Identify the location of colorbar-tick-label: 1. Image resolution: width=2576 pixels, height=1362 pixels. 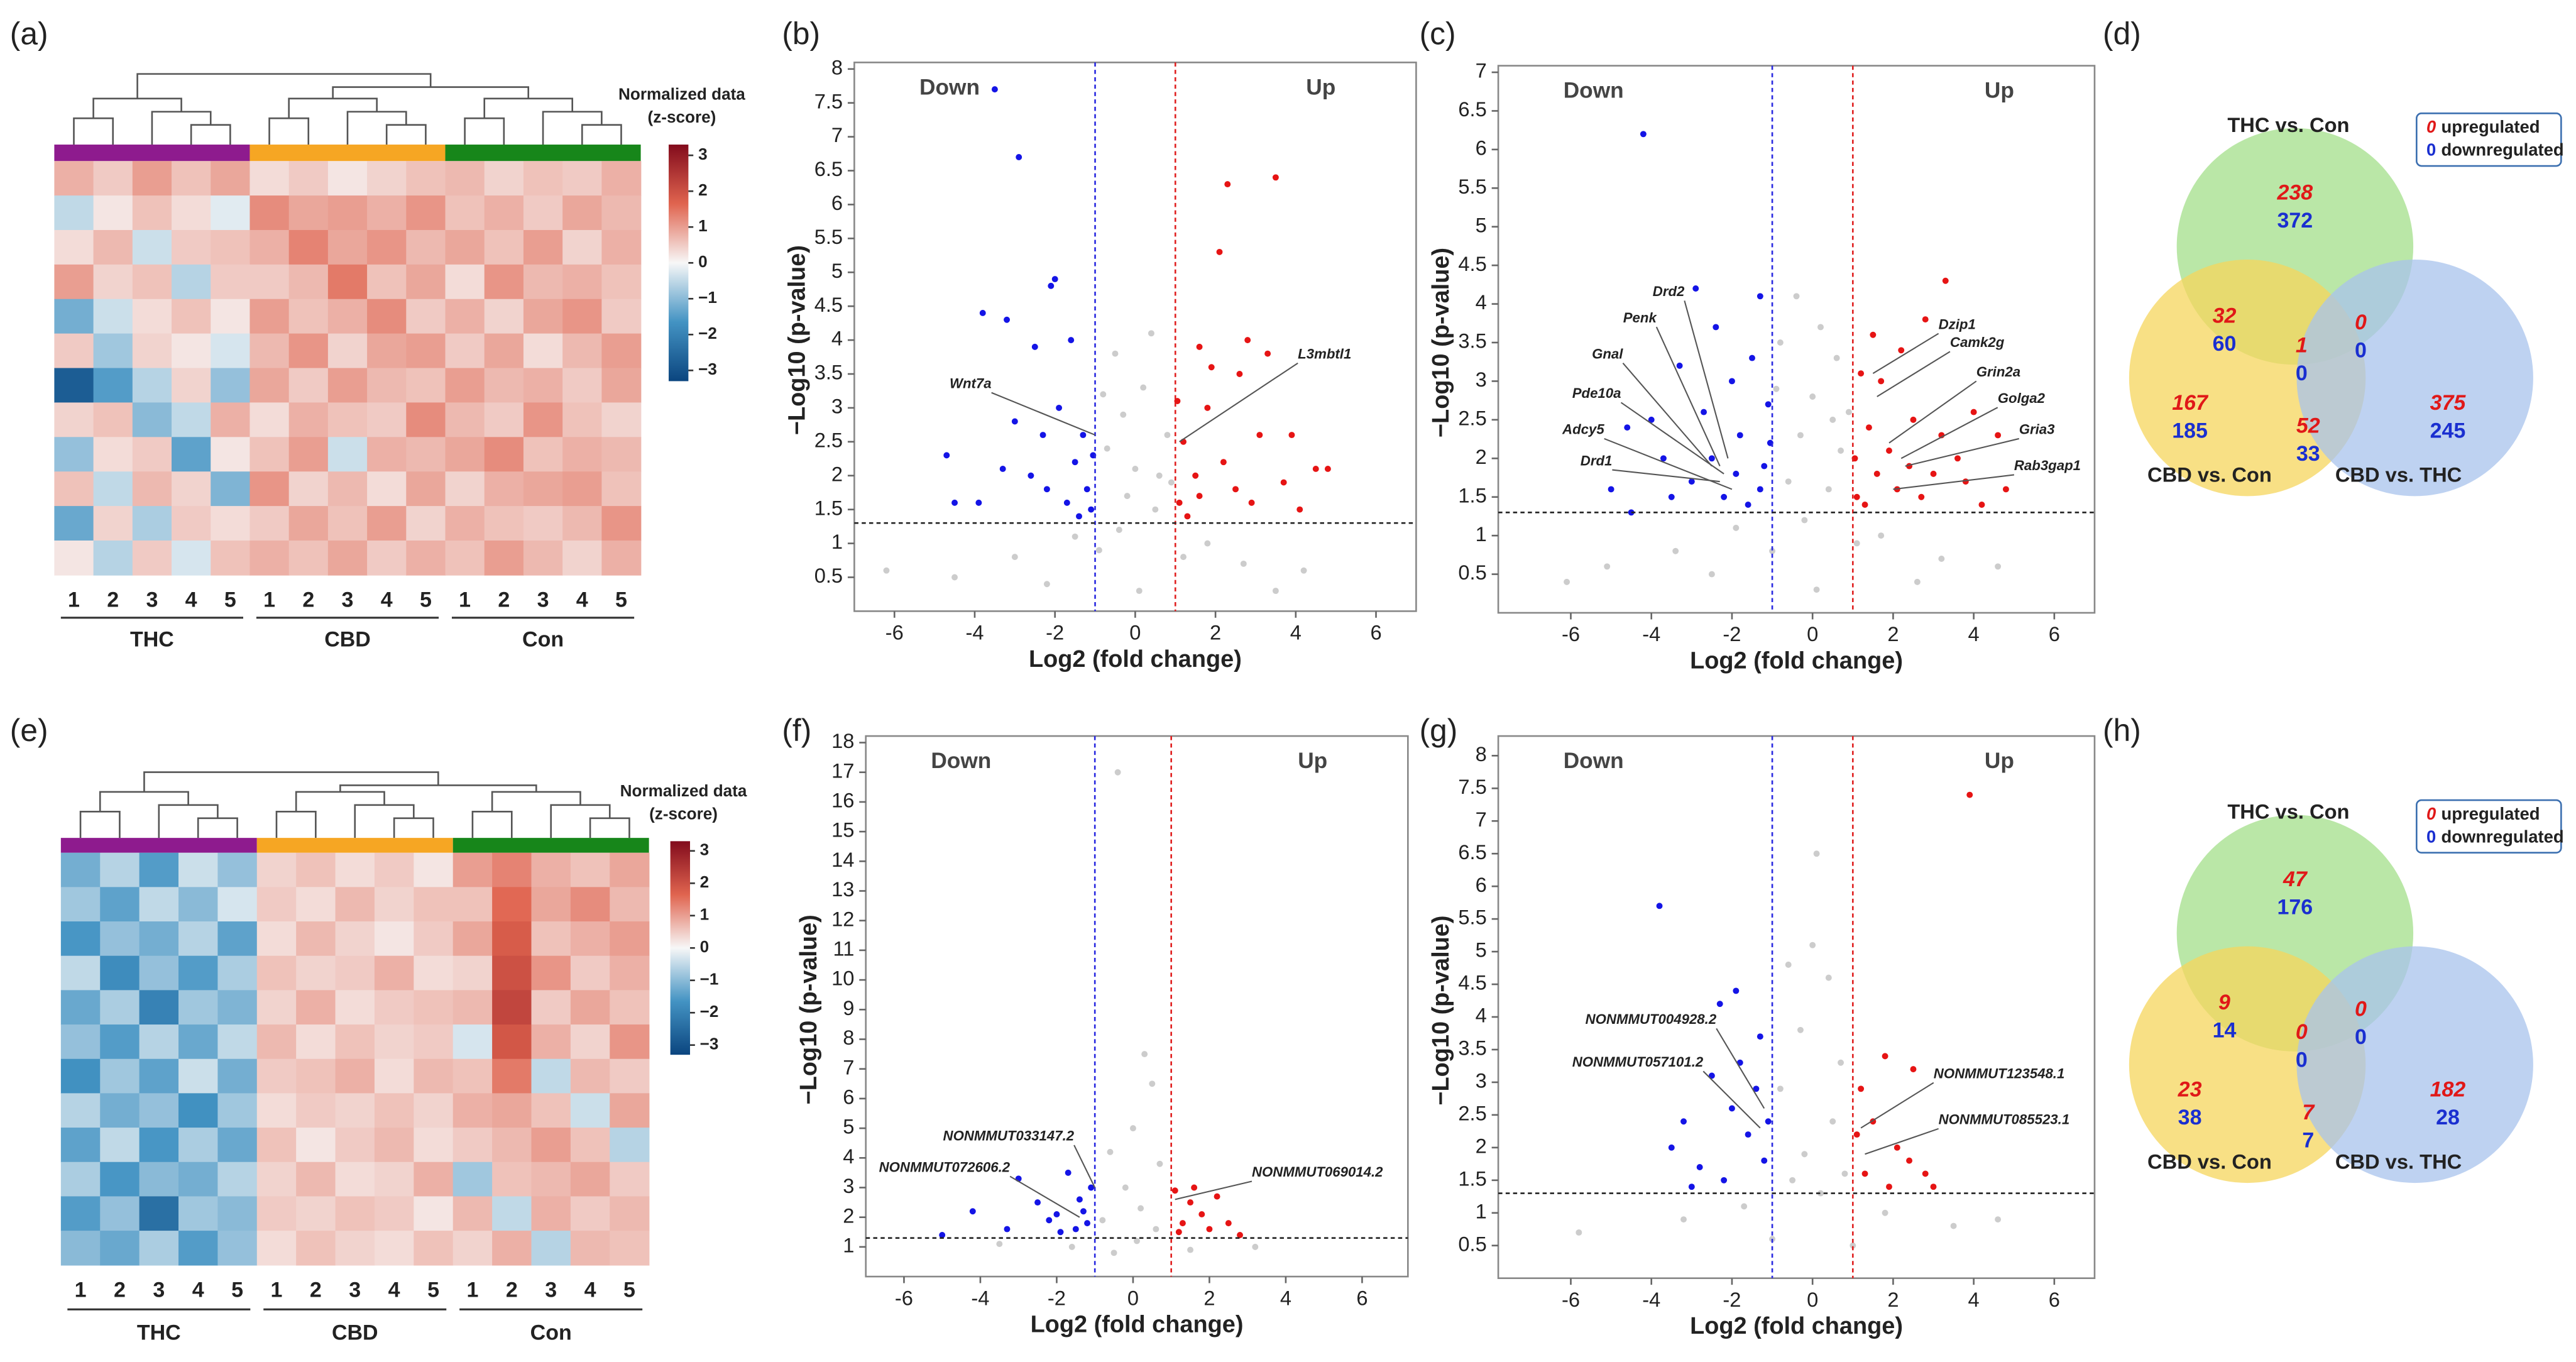
(703, 225).